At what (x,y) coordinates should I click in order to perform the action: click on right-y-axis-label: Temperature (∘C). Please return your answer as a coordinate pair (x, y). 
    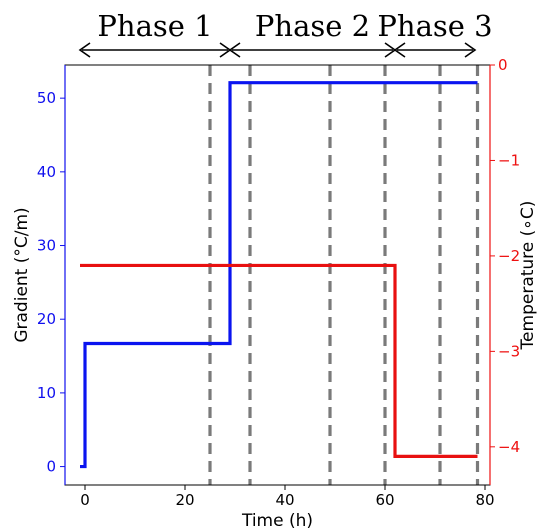
    Looking at the image, I should click on (528, 276).